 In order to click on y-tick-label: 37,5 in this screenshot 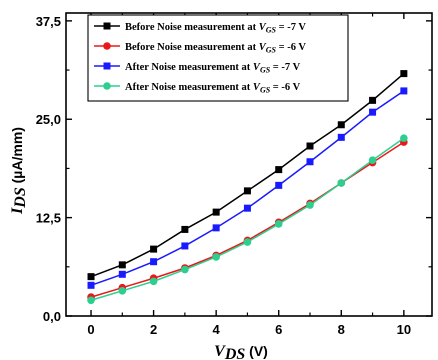, I will do `click(48, 21)`.